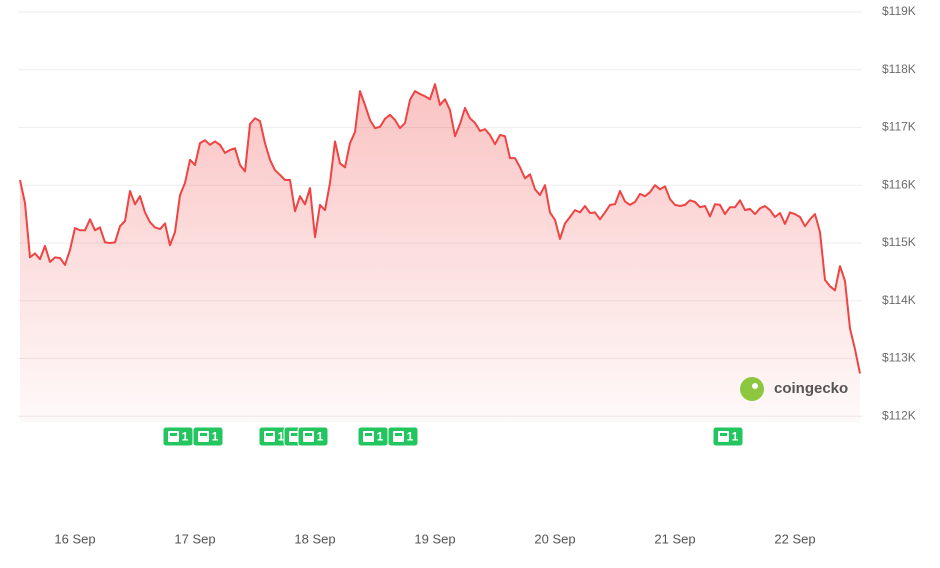  Describe the element at coordinates (74, 538) in the screenshot. I see `x-tick-label: 16 Sep` at that location.